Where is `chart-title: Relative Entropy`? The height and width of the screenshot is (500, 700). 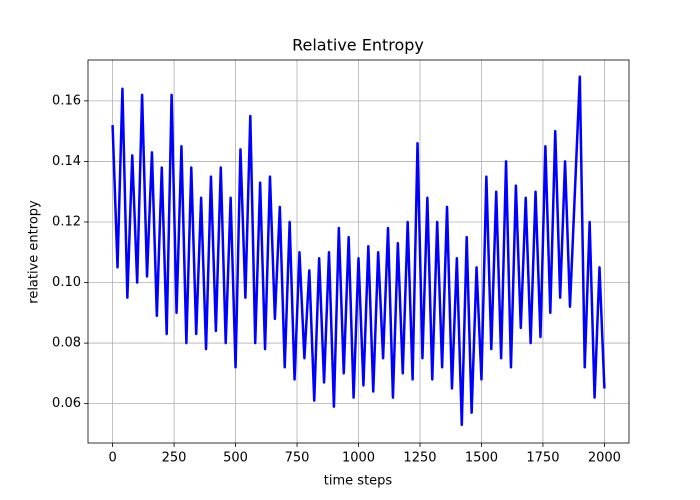 chart-title: Relative Entropy is located at coordinates (358, 45).